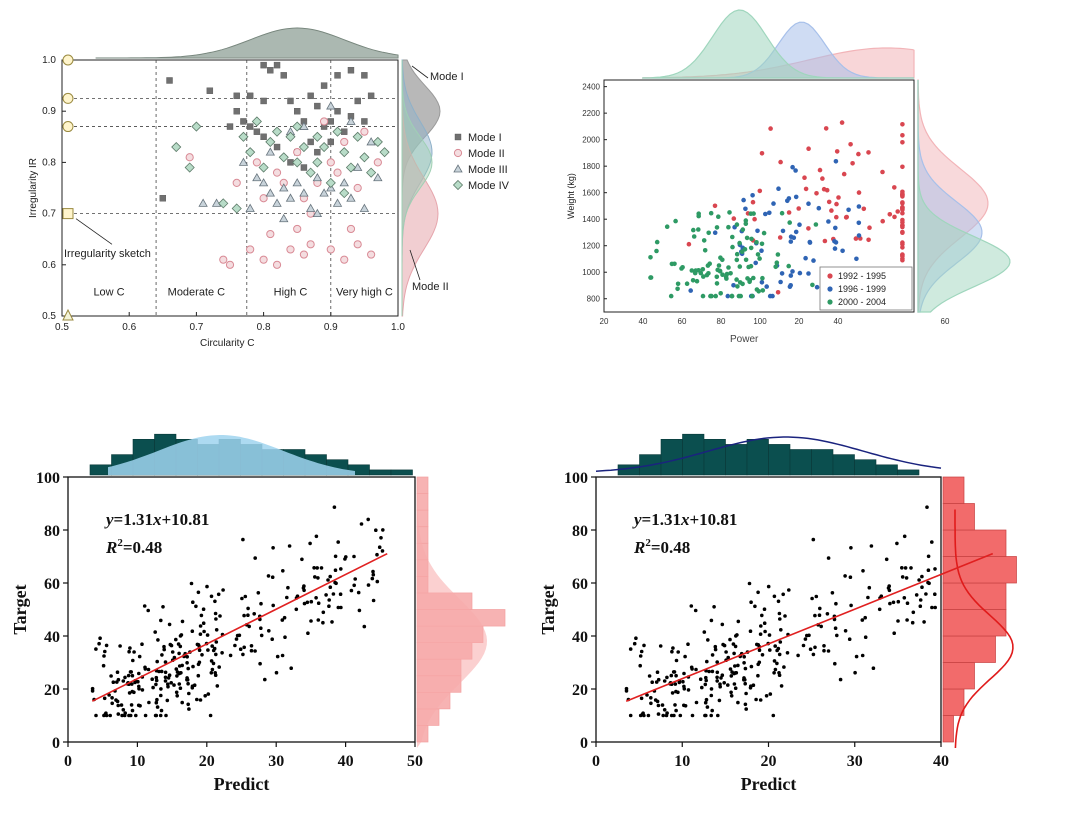 The width and height of the screenshot is (1080, 815). What do you see at coordinates (984, 629) in the screenshot?
I see `marginal-right-density-curve` at bounding box center [984, 629].